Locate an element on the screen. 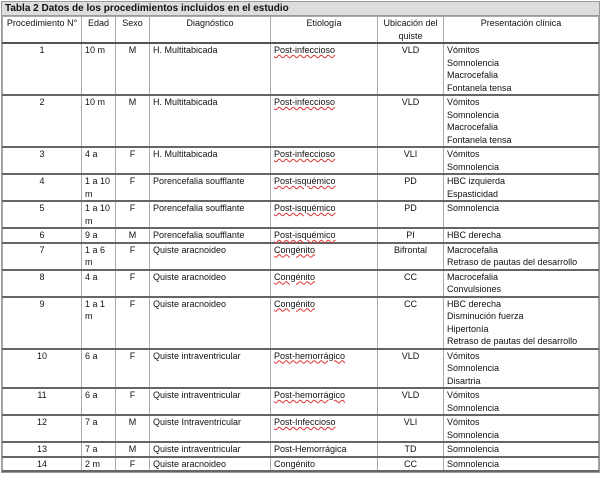 The width and height of the screenshot is (600, 495). diagnosis-text: H. Multitabicada is located at coordinates (185, 50).